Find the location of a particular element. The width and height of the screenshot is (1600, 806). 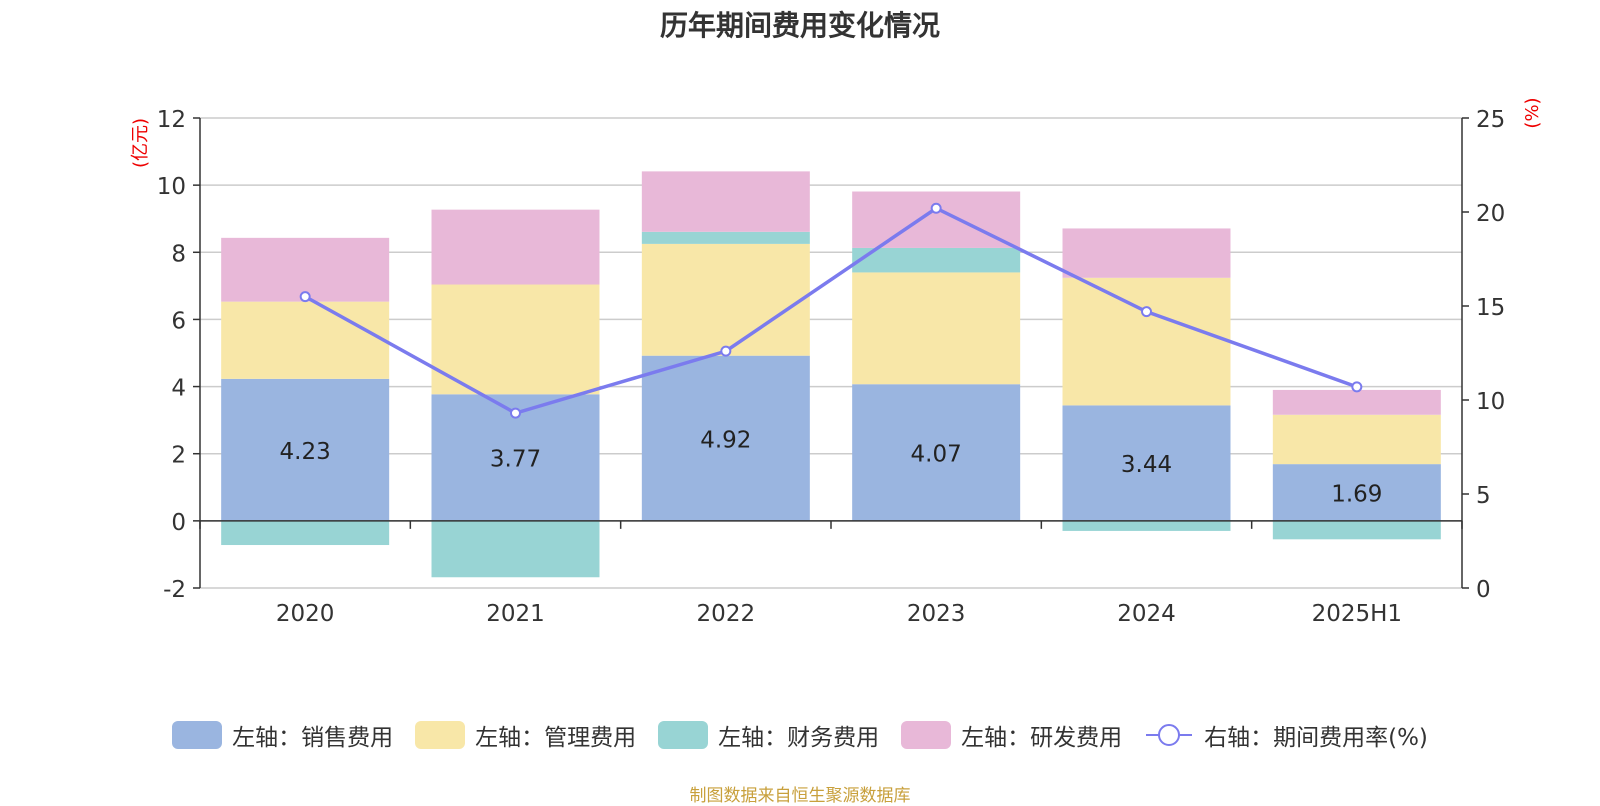

right-tick-label: 5 is located at coordinates (1483, 496).